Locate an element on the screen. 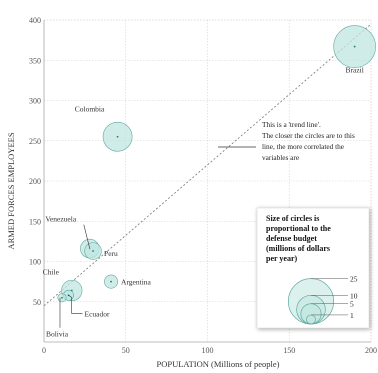 Image resolution: width=378 pixels, height=373 pixels. legend-value-label: 25 is located at coordinates (354, 279).